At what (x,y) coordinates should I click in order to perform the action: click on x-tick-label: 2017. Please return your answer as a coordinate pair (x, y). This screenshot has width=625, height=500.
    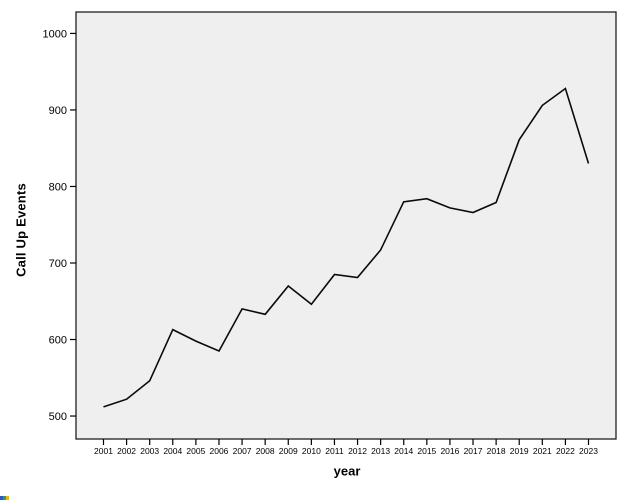
    Looking at the image, I should click on (473, 451).